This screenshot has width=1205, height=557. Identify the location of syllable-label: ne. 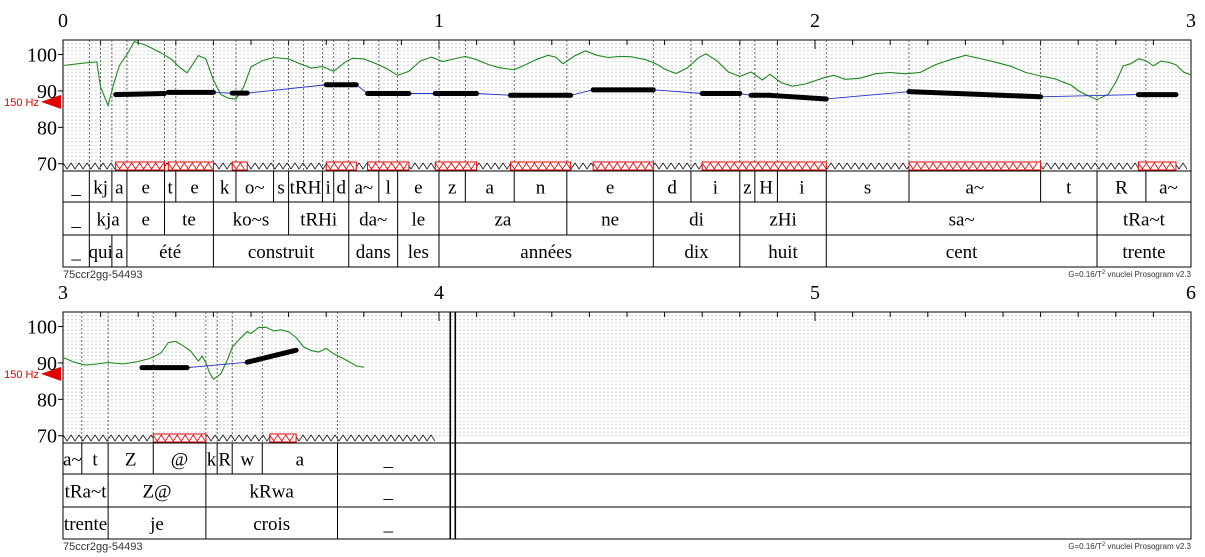
(610, 220).